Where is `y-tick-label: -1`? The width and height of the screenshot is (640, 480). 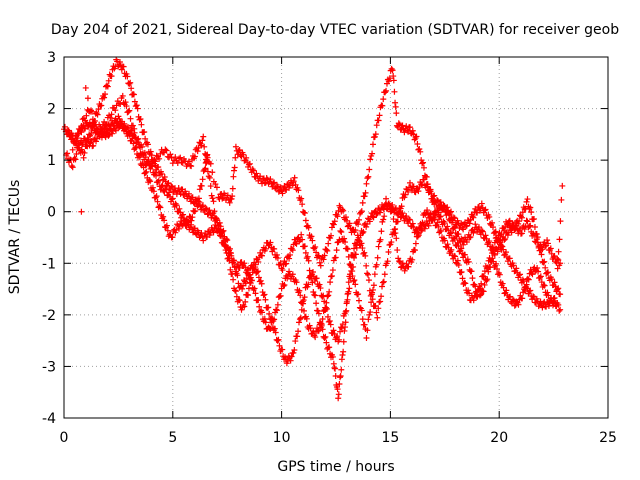
y-tick-label: -1 is located at coordinates (49, 264).